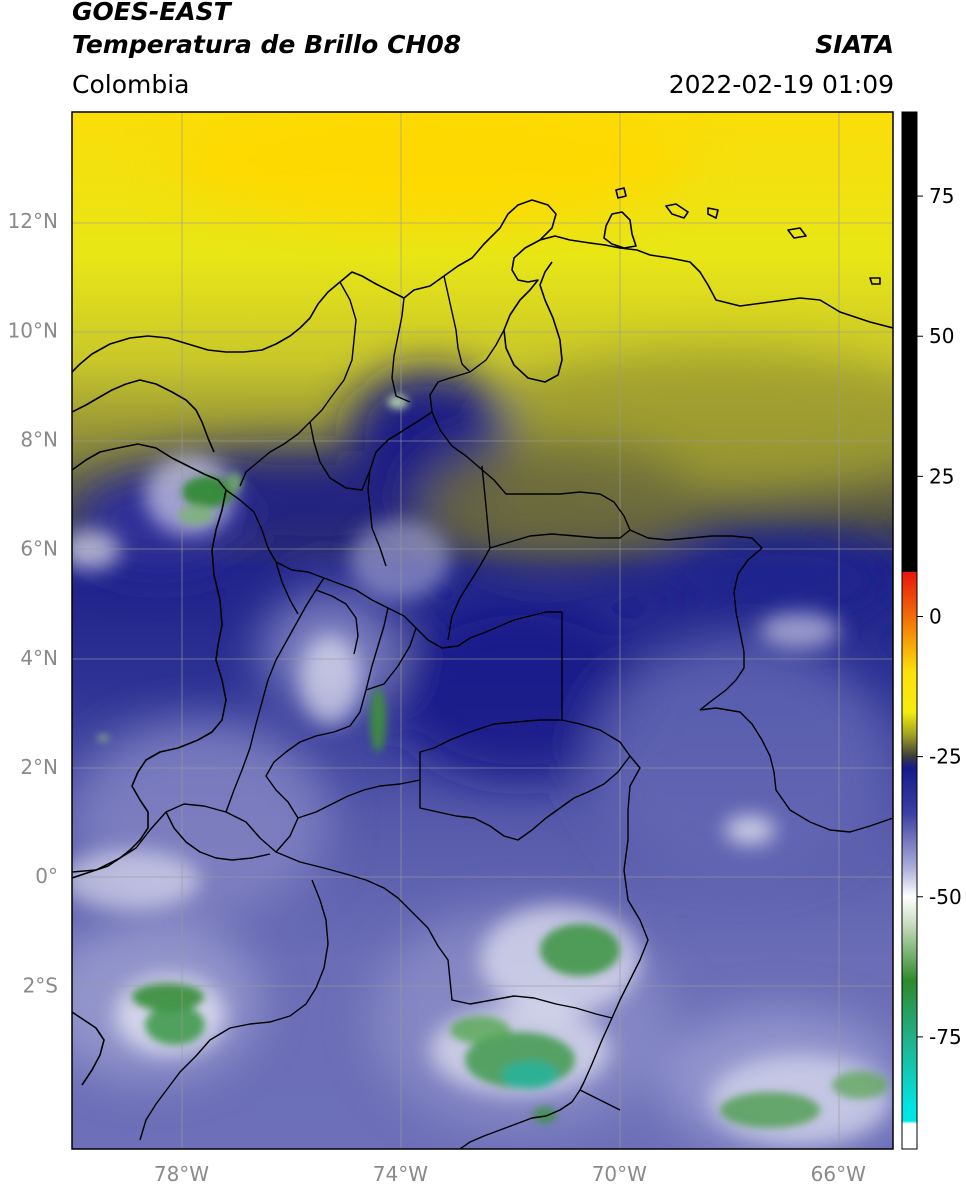 This screenshot has height=1190, width=966. I want to click on latitude-label: 10°N, so click(33, 330).